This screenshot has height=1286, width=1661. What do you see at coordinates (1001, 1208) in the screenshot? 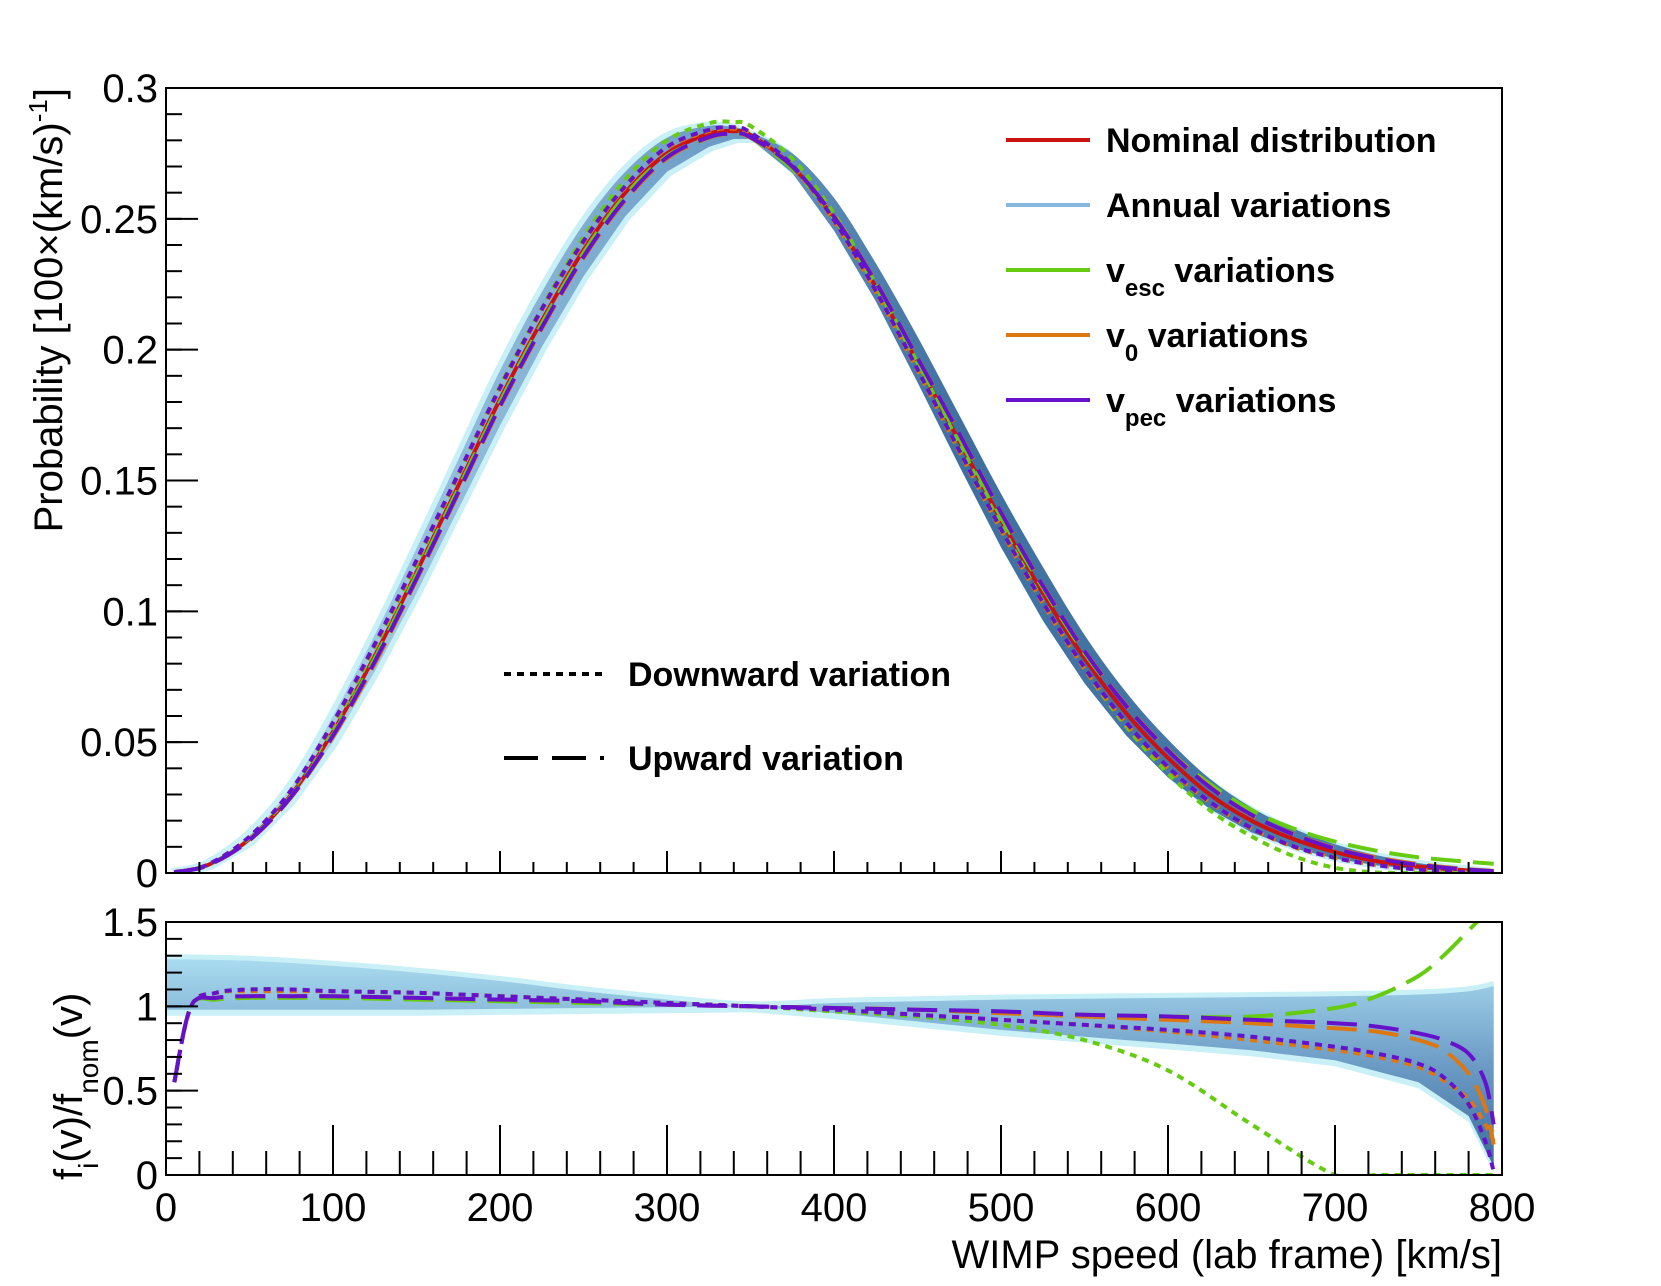
I see `x-tick-label: 500` at bounding box center [1001, 1208].